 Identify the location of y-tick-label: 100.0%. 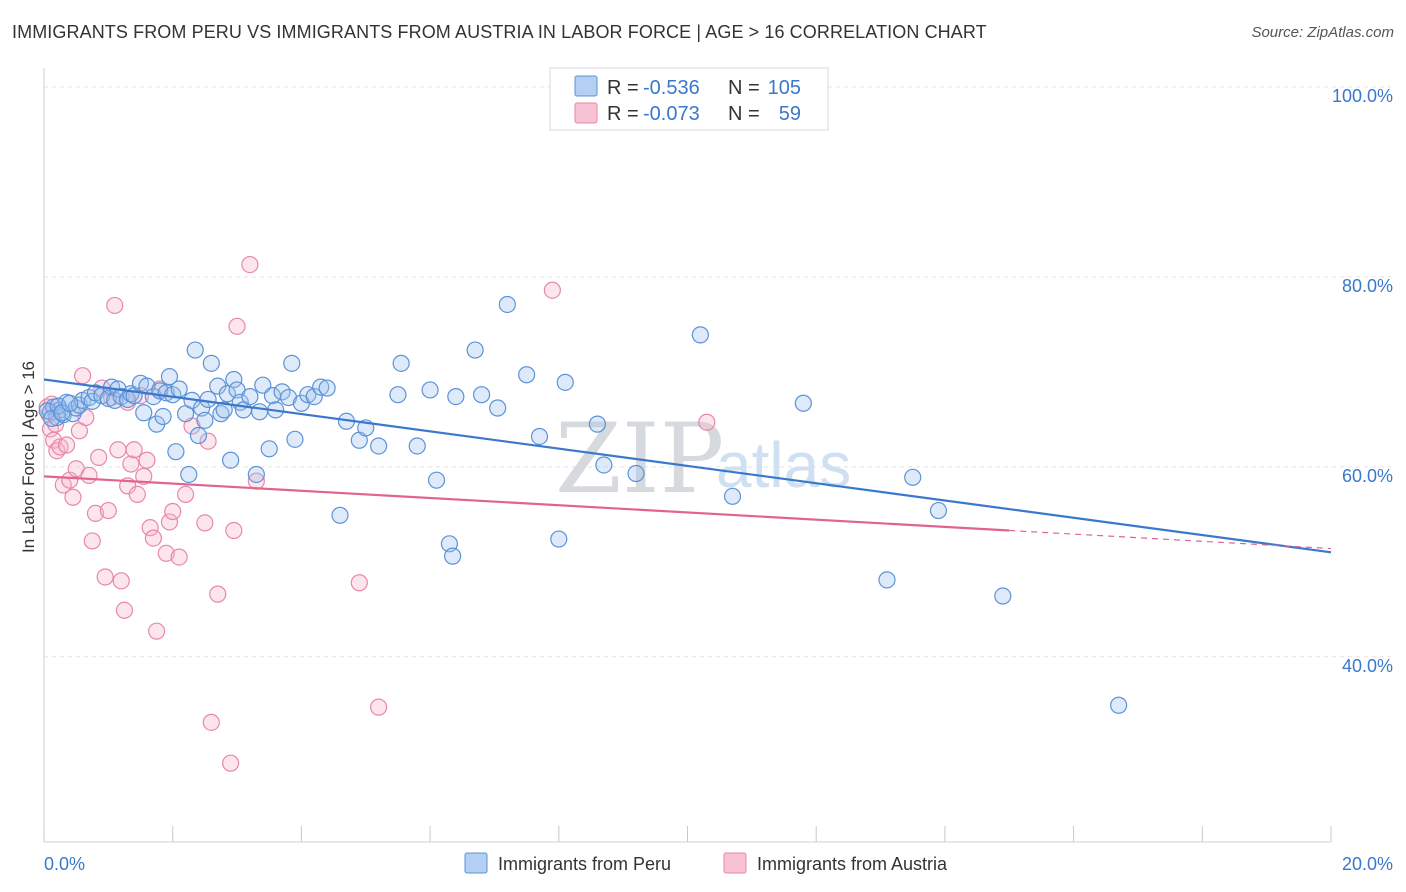
(1362, 96).